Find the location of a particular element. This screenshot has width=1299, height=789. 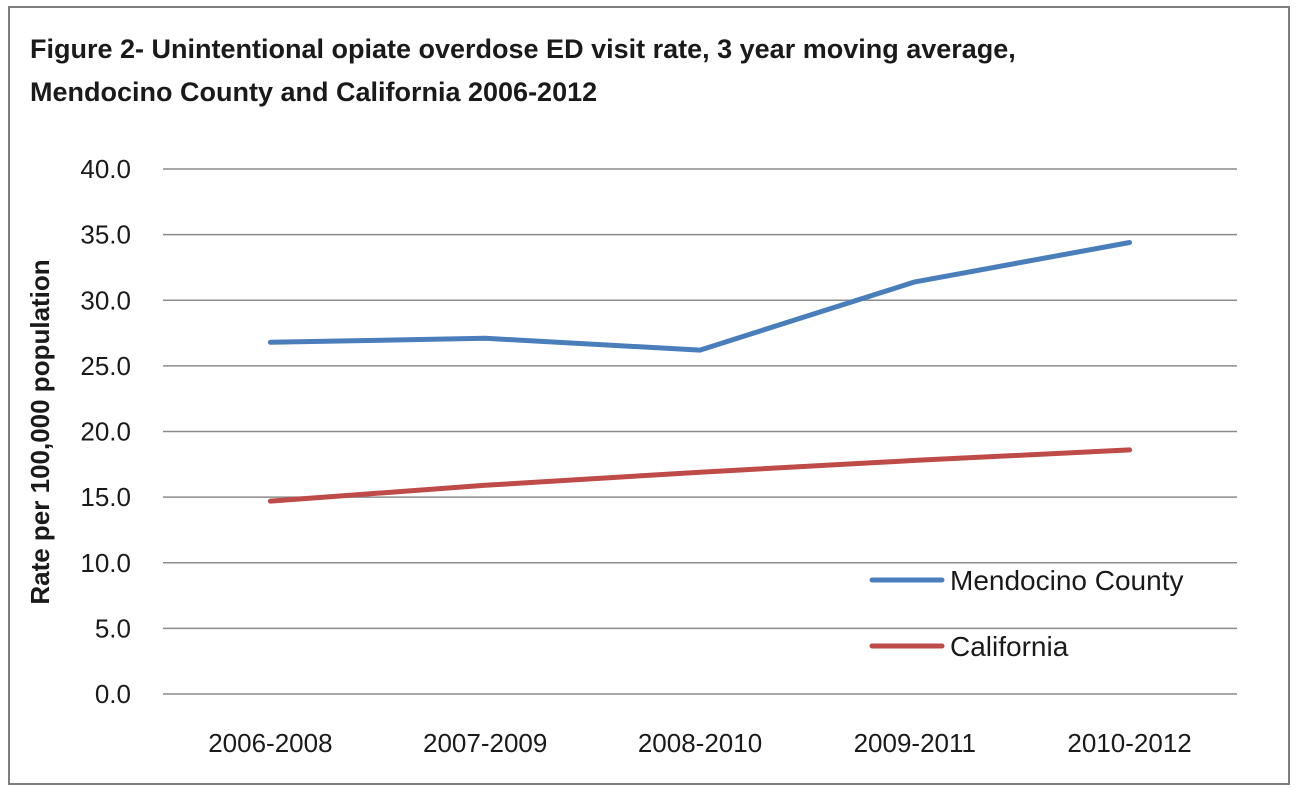

y-tick-label: 15.0 is located at coordinates (105, 497).